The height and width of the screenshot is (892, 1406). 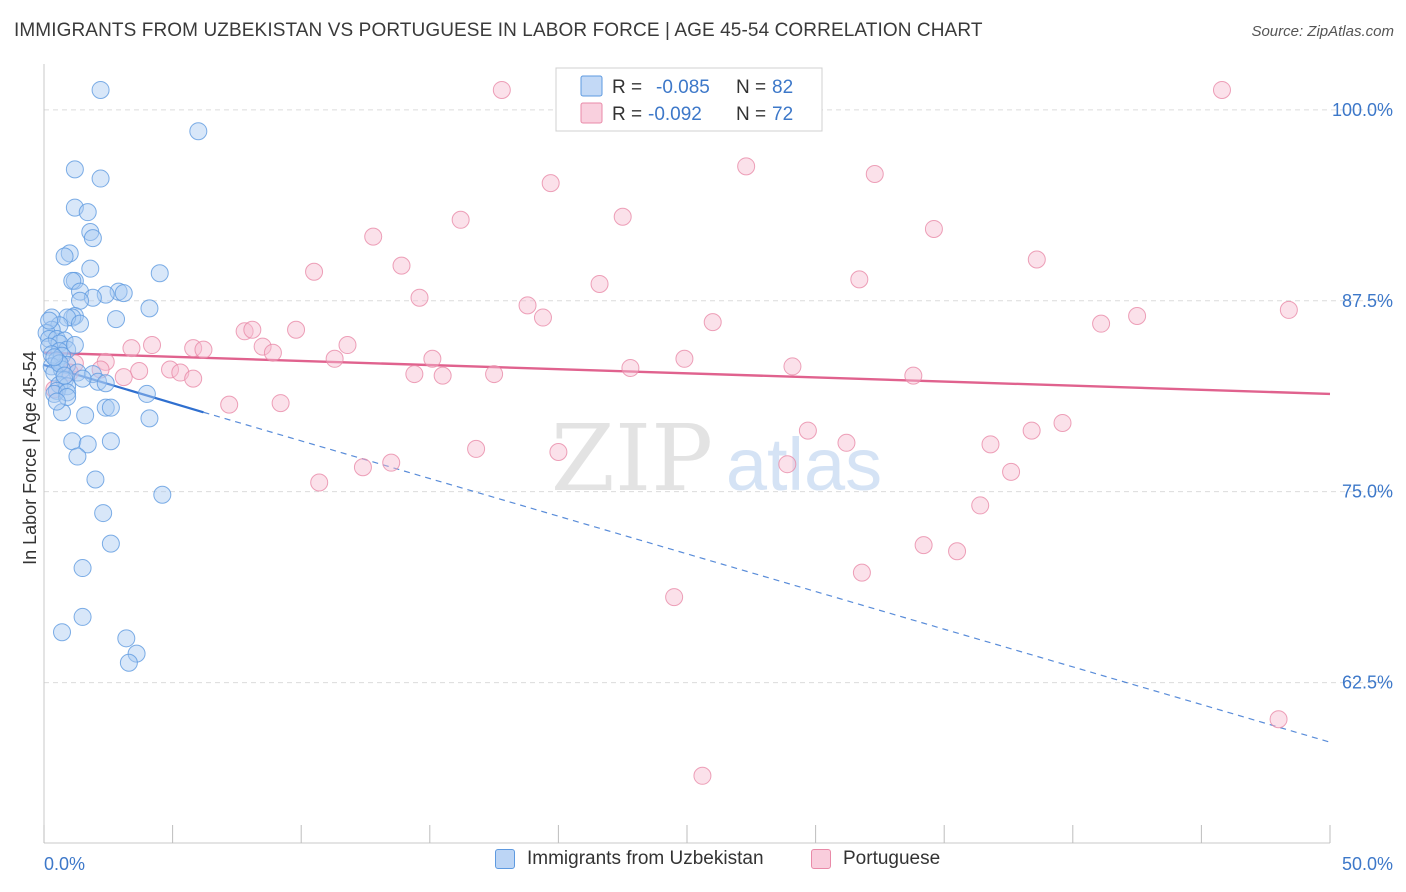 I want to click on legend-swatch-blue, so click(x=505, y=859).